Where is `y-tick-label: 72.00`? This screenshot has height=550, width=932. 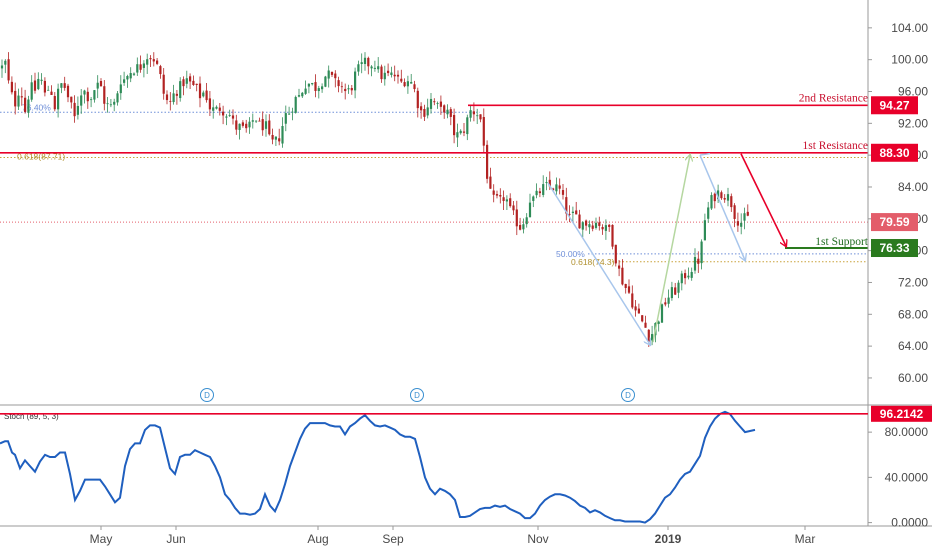
y-tick-label: 72.00 is located at coordinates (913, 282).